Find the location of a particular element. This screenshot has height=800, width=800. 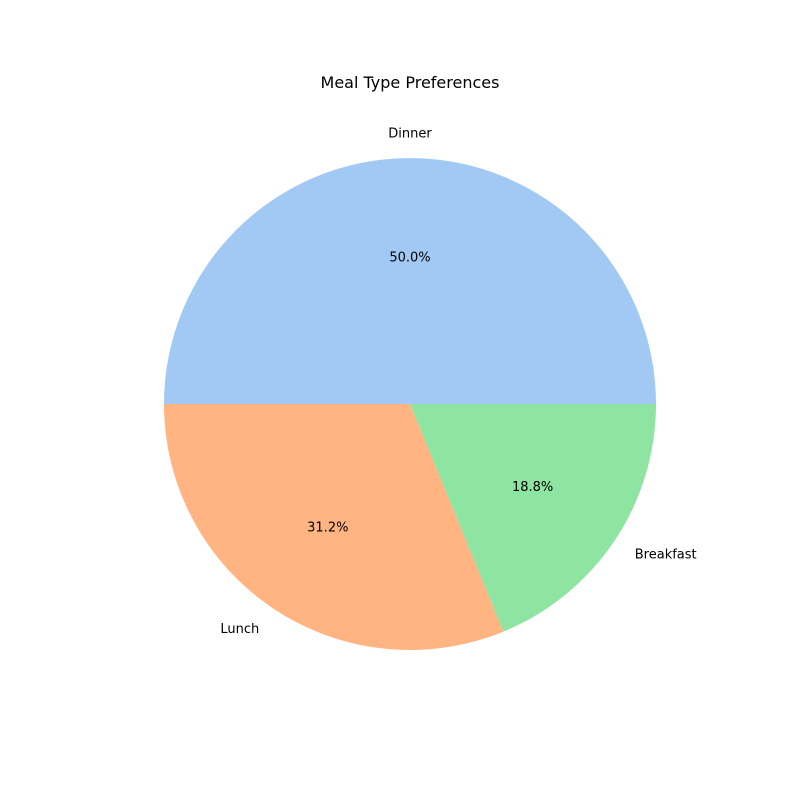

percent-label-lunch: 31.2% is located at coordinates (327, 528).